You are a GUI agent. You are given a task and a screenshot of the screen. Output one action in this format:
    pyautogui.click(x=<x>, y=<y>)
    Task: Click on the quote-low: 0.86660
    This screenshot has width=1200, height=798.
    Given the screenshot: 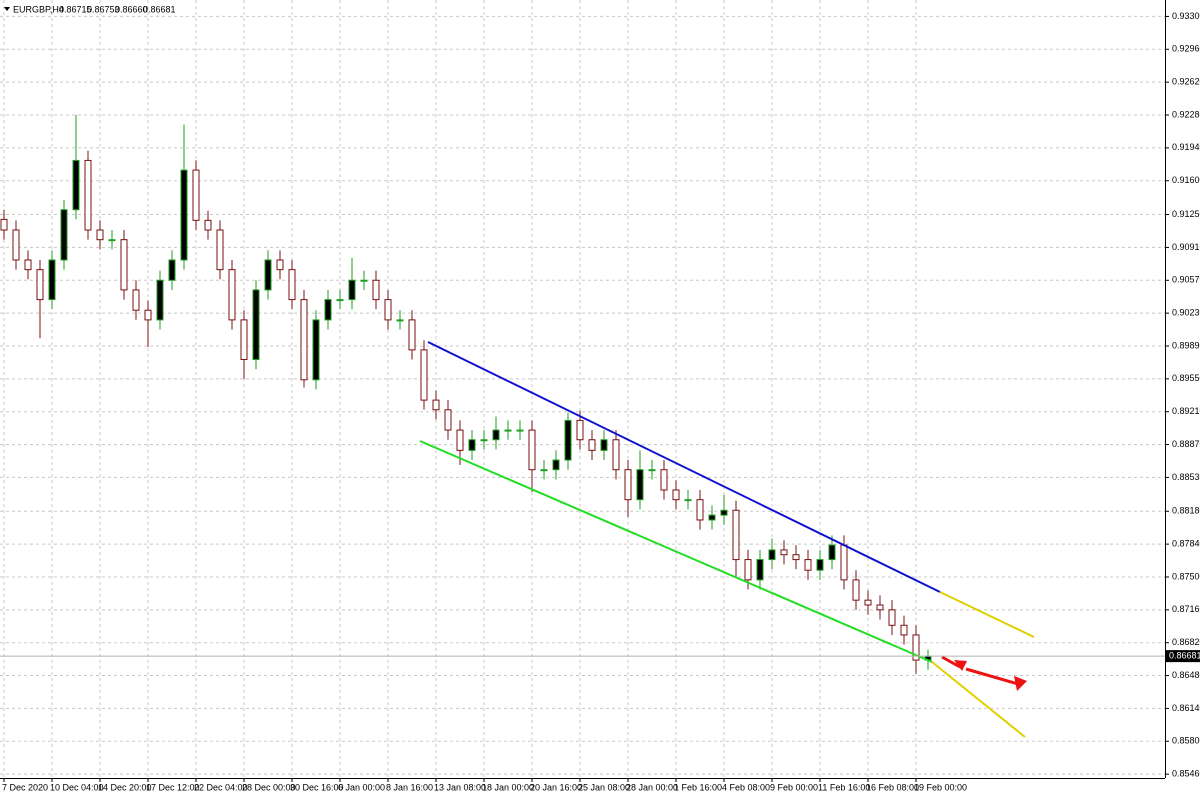 What is the action you would take?
    pyautogui.click(x=131, y=9)
    